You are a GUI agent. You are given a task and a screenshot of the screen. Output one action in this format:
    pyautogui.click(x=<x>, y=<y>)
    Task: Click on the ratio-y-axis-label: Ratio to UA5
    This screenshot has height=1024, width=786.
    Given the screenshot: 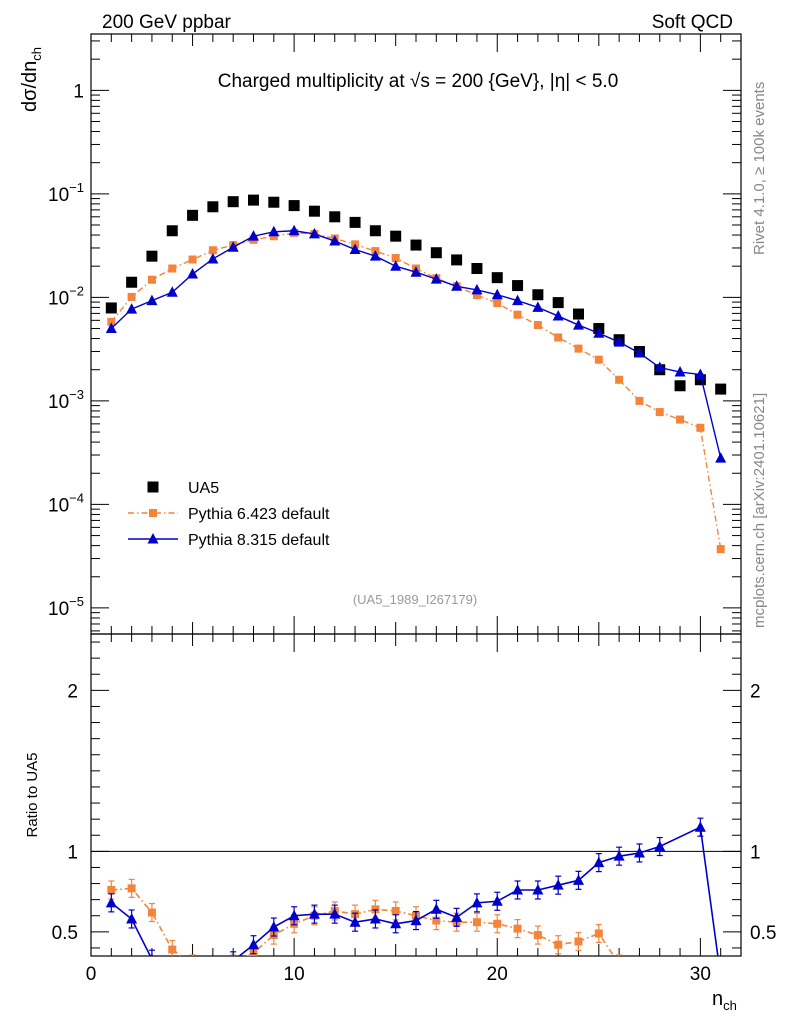 What is the action you would take?
    pyautogui.click(x=32, y=794)
    